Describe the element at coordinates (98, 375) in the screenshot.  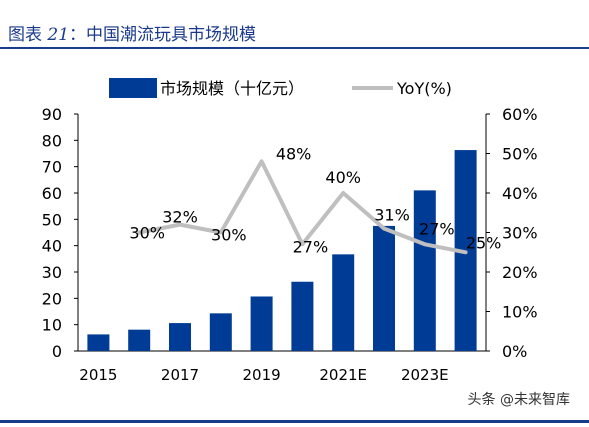
I see `x-tick-label: 2015` at that location.